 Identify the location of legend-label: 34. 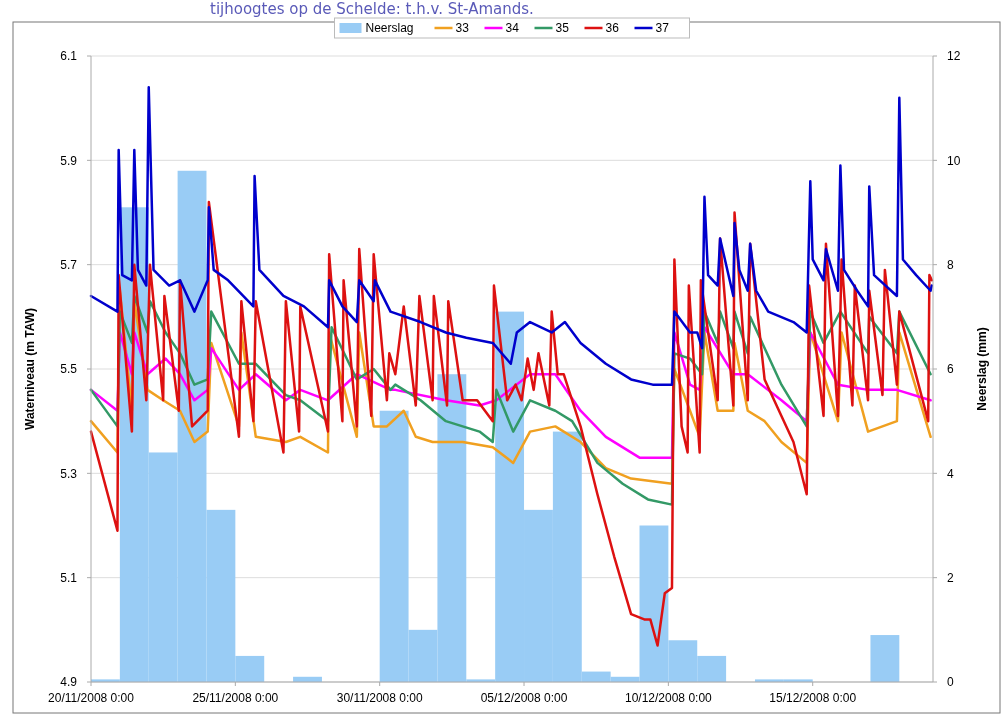
(512, 28).